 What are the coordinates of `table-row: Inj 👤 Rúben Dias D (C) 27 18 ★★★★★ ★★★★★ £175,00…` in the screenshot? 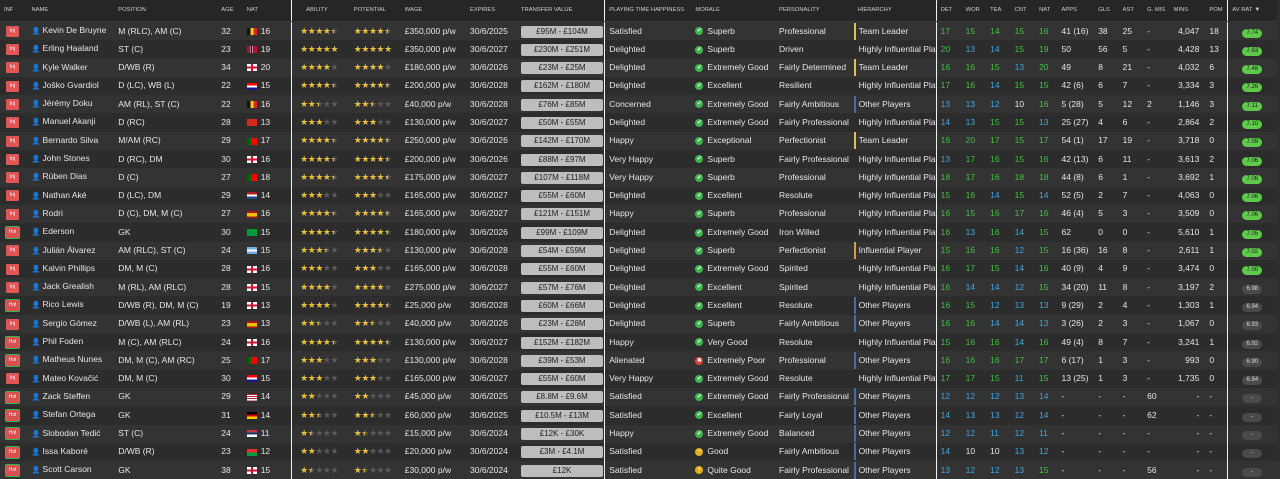 It's located at (640, 177).